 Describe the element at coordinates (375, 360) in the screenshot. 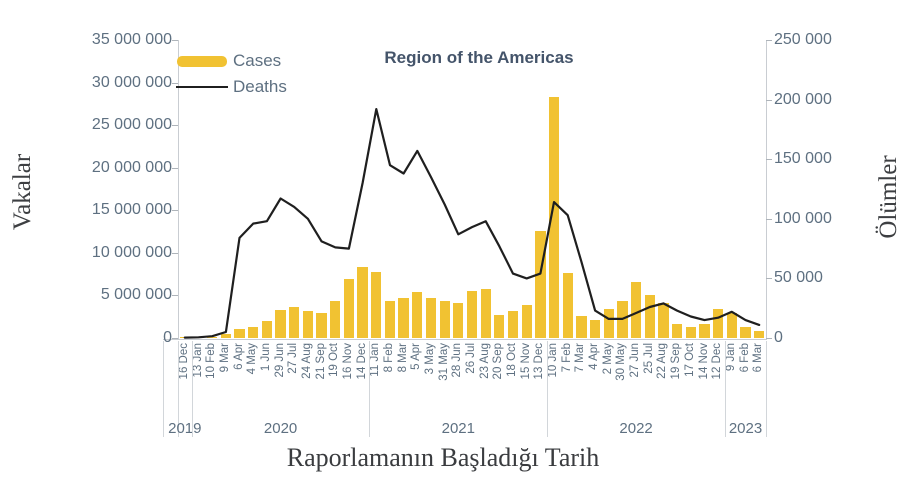

I see `x-tick-label: 11 Jan` at that location.